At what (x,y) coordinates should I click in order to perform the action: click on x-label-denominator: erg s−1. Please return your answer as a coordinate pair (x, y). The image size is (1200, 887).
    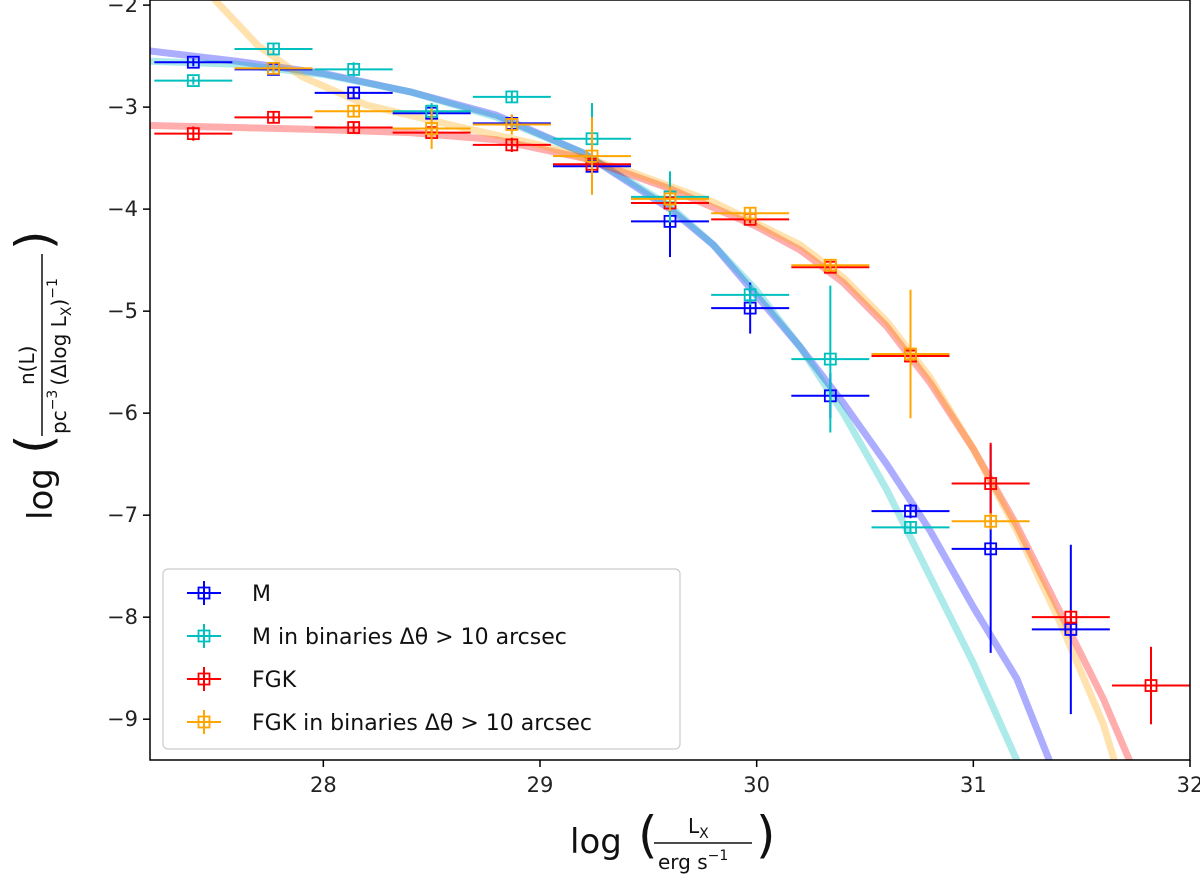
    Looking at the image, I should click on (693, 861).